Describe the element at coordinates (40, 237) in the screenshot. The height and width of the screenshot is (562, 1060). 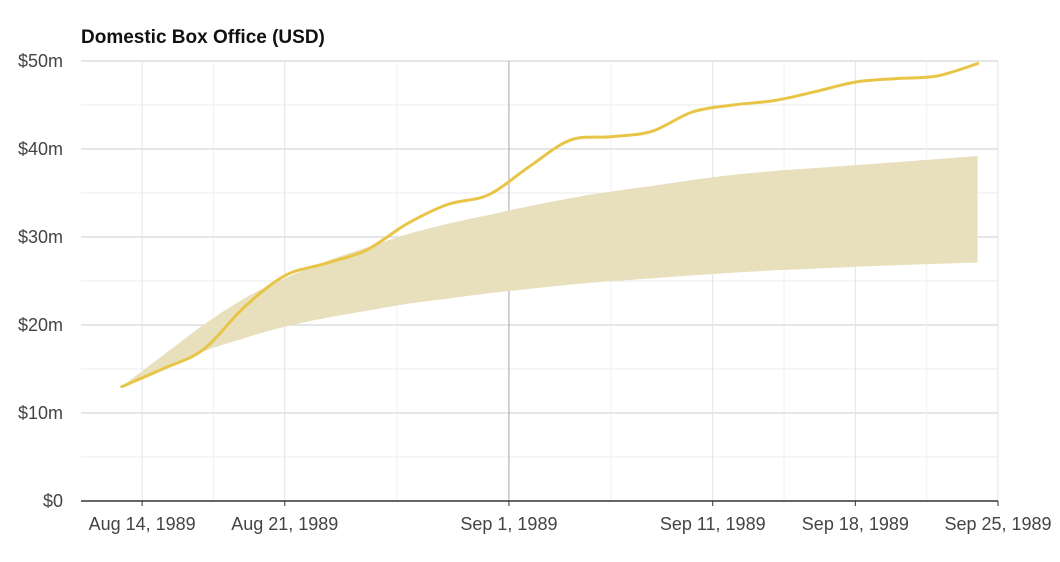
I see `y-tick-label: $30m` at that location.